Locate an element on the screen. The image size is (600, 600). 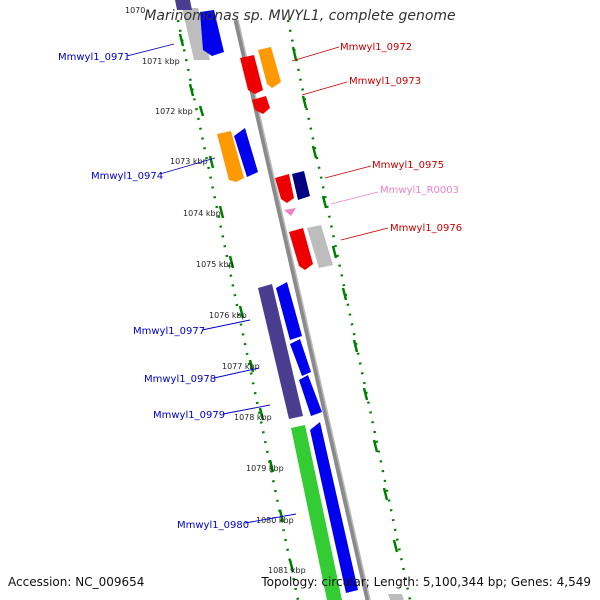
tick-label-10: 1080 kbp is located at coordinates (275, 520).